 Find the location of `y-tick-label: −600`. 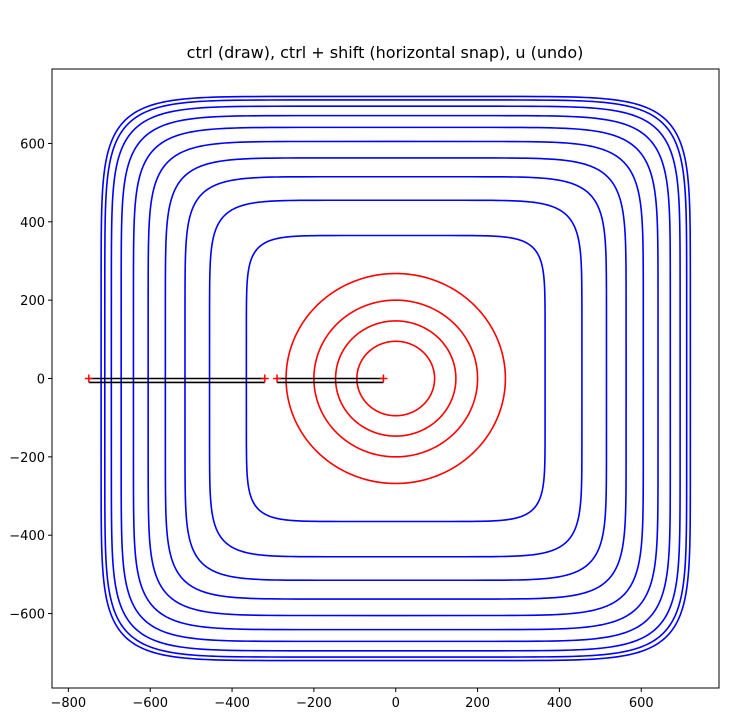

y-tick-label: −600 is located at coordinates (27, 615).